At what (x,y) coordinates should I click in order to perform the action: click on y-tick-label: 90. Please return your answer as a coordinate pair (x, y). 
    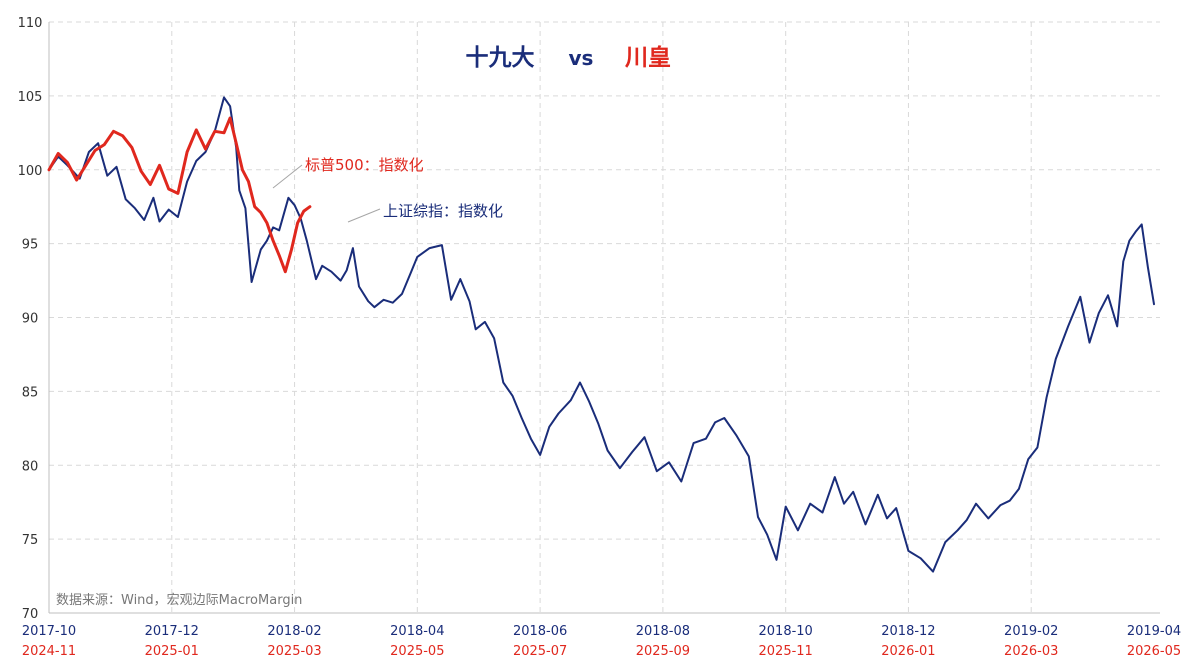
    Looking at the image, I should click on (30, 319).